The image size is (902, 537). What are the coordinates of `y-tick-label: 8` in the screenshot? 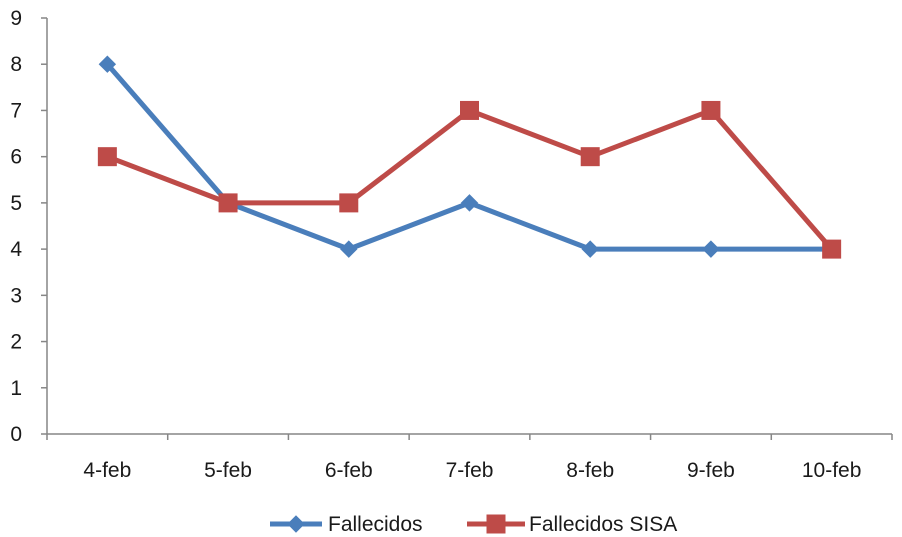 It's located at (16, 64).